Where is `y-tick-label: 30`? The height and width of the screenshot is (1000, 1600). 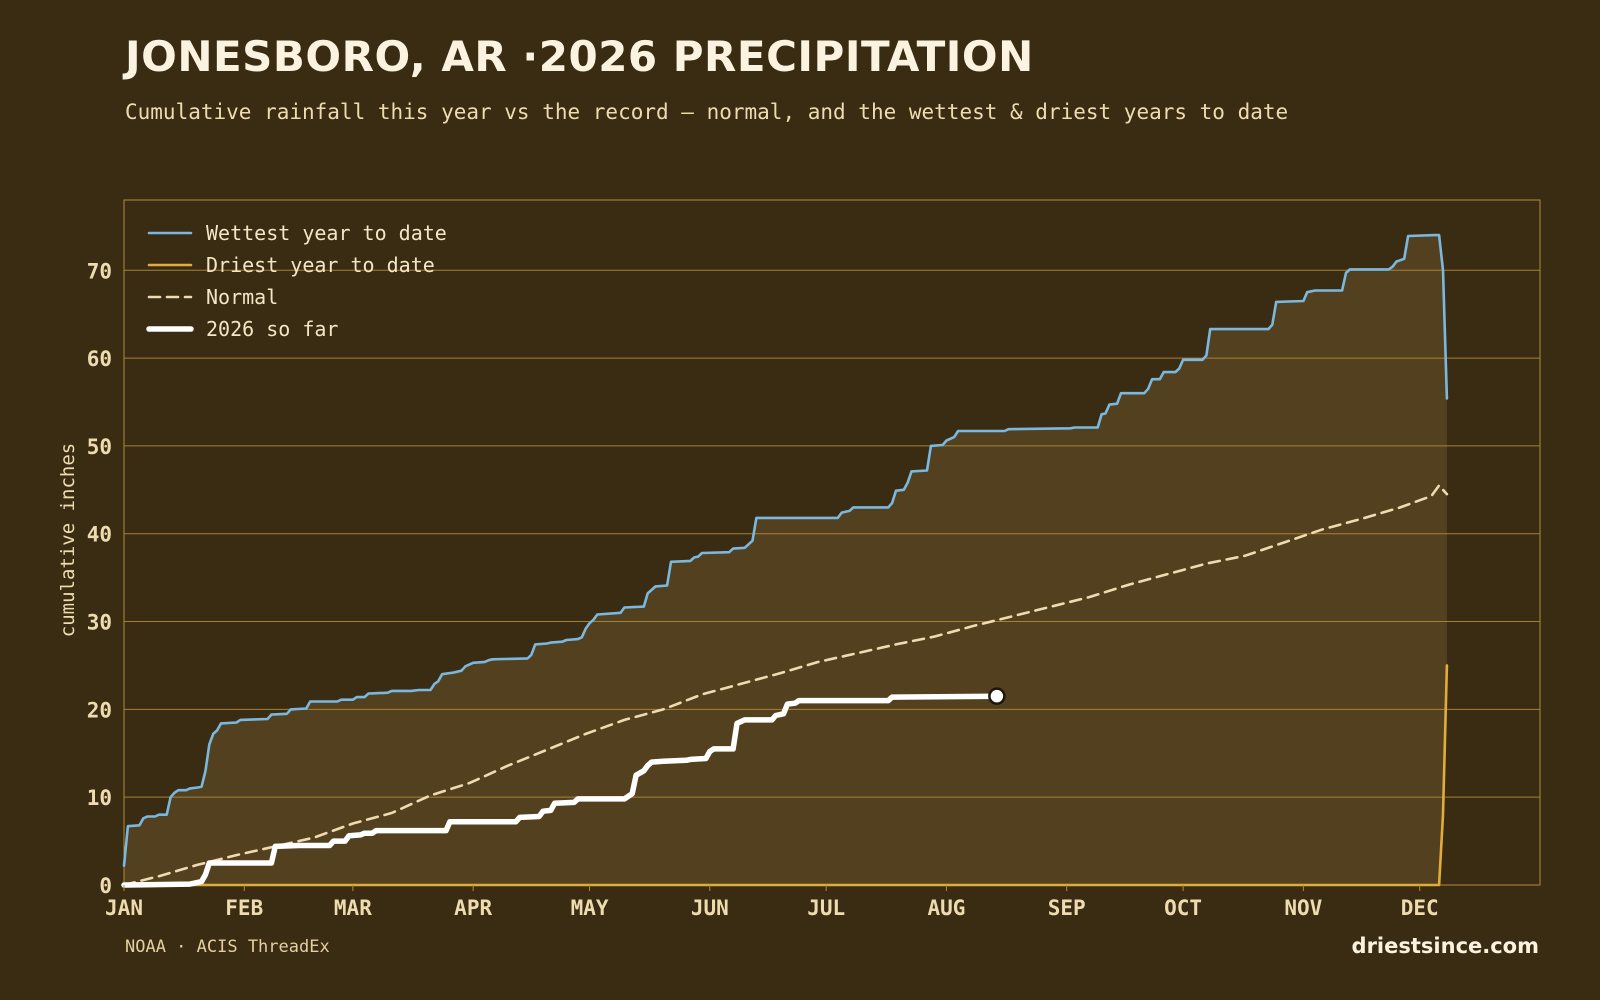
y-tick-label: 30 is located at coordinates (99, 623).